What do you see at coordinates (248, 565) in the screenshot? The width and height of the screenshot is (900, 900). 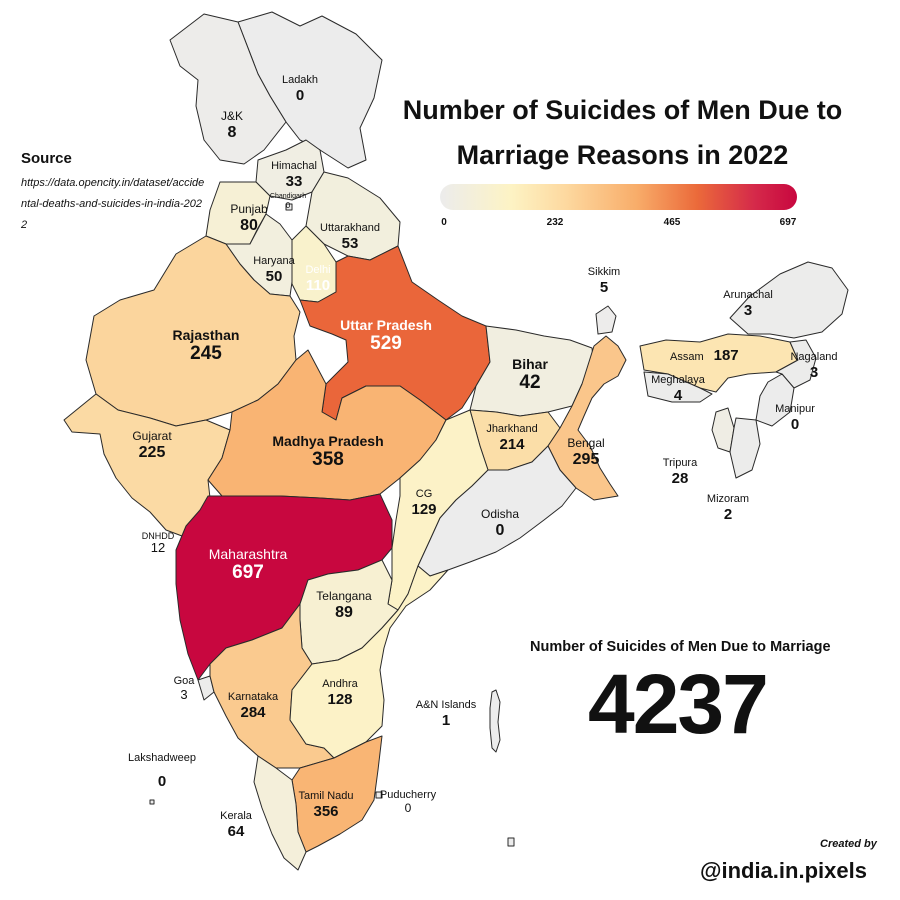 I see `label-maharashtra: Maharashtra 697` at bounding box center [248, 565].